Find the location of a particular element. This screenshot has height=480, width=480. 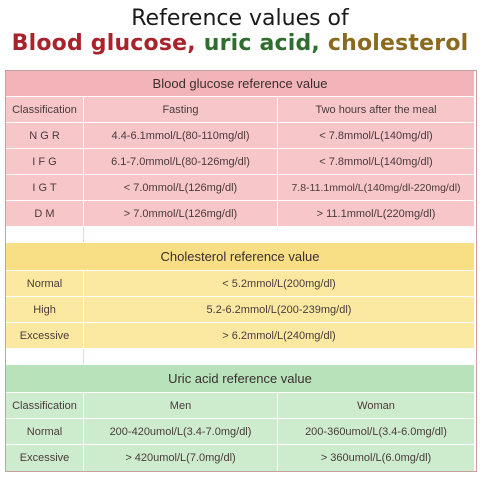

uric-column-headers: Classification Men Woman is located at coordinates (241, 406).